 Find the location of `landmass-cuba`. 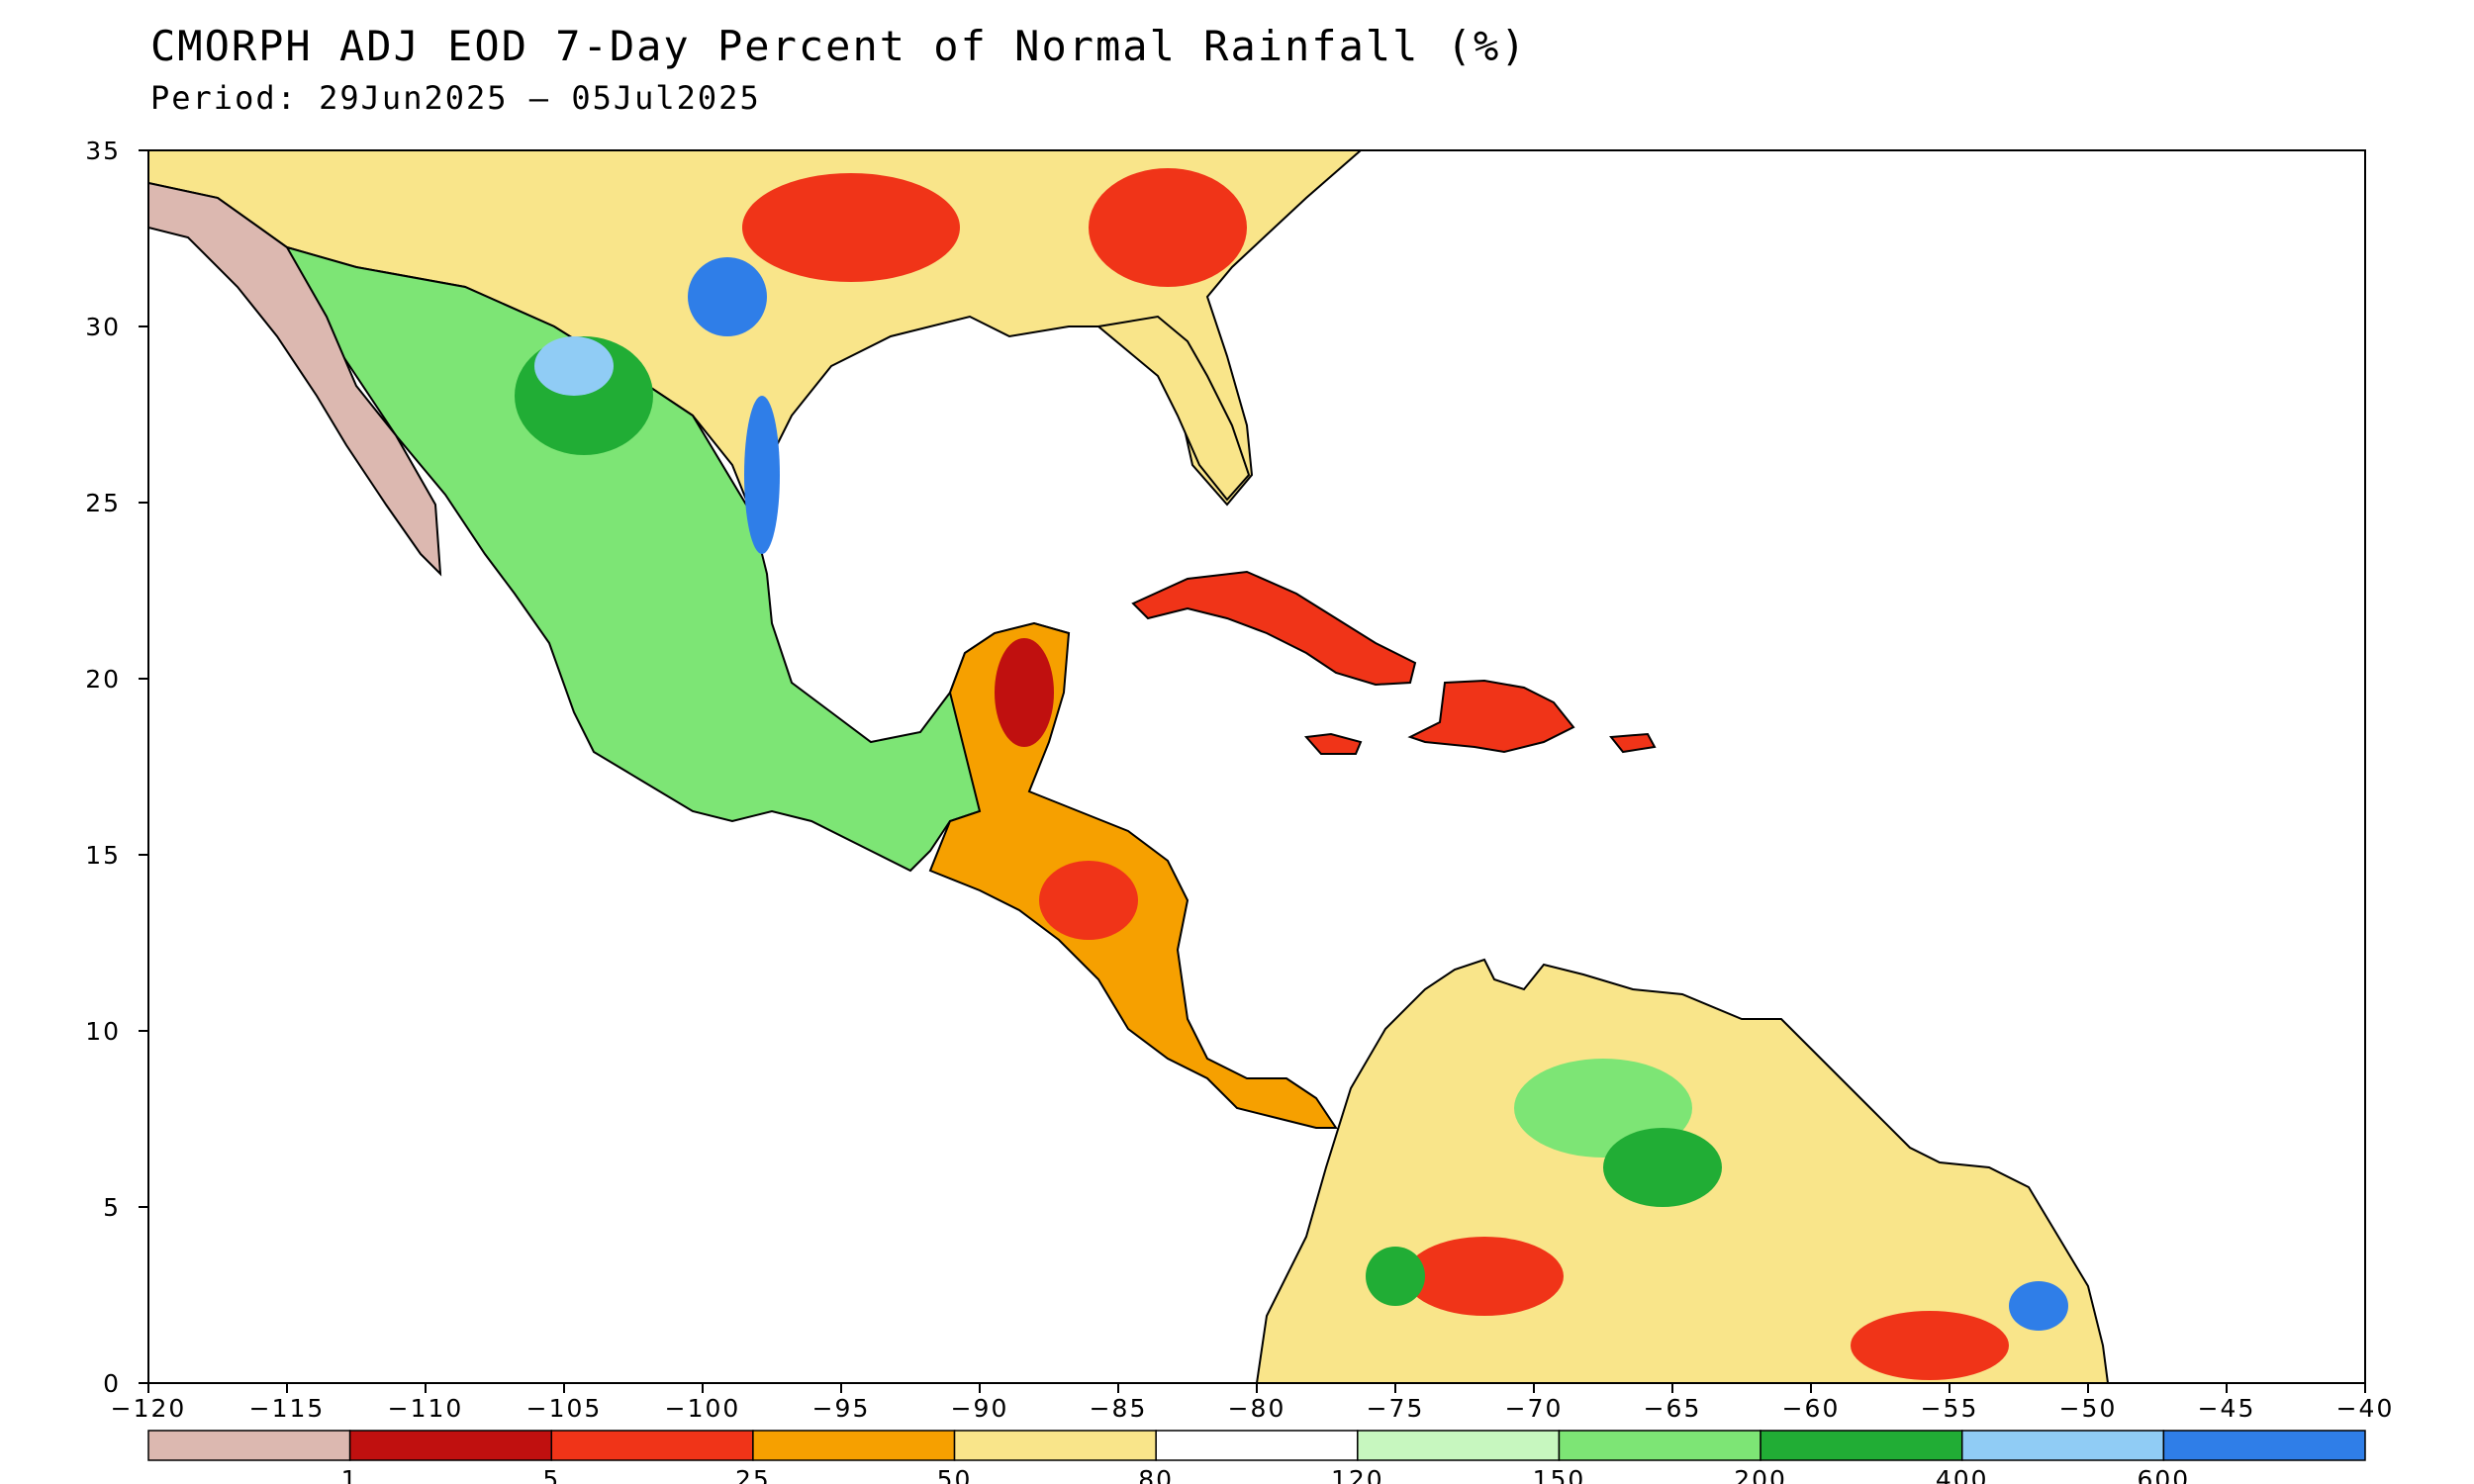

landmass-cuba is located at coordinates (1274, 628).